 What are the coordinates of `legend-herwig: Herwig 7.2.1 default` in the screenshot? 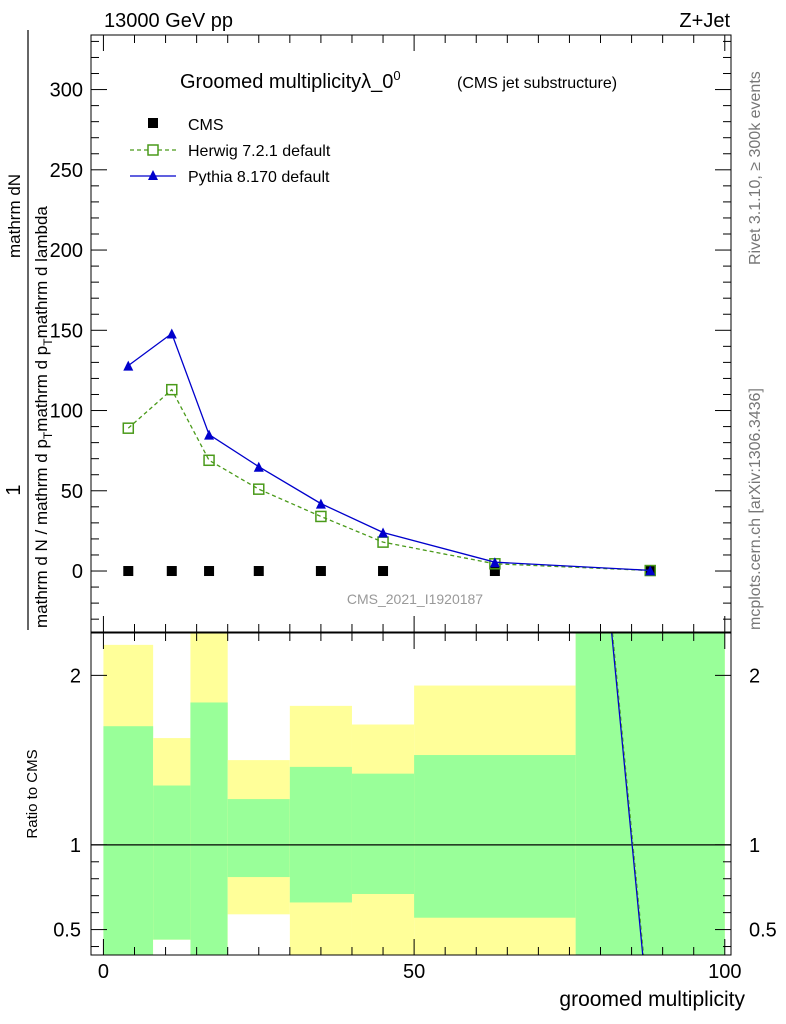 It's located at (230, 151).